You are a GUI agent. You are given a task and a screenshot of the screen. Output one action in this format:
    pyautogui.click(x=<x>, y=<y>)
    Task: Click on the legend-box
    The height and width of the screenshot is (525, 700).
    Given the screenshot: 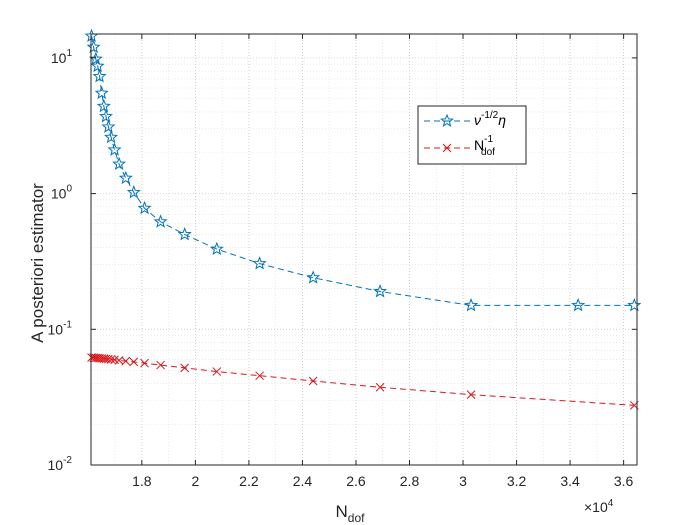 What is the action you would take?
    pyautogui.click(x=472, y=135)
    